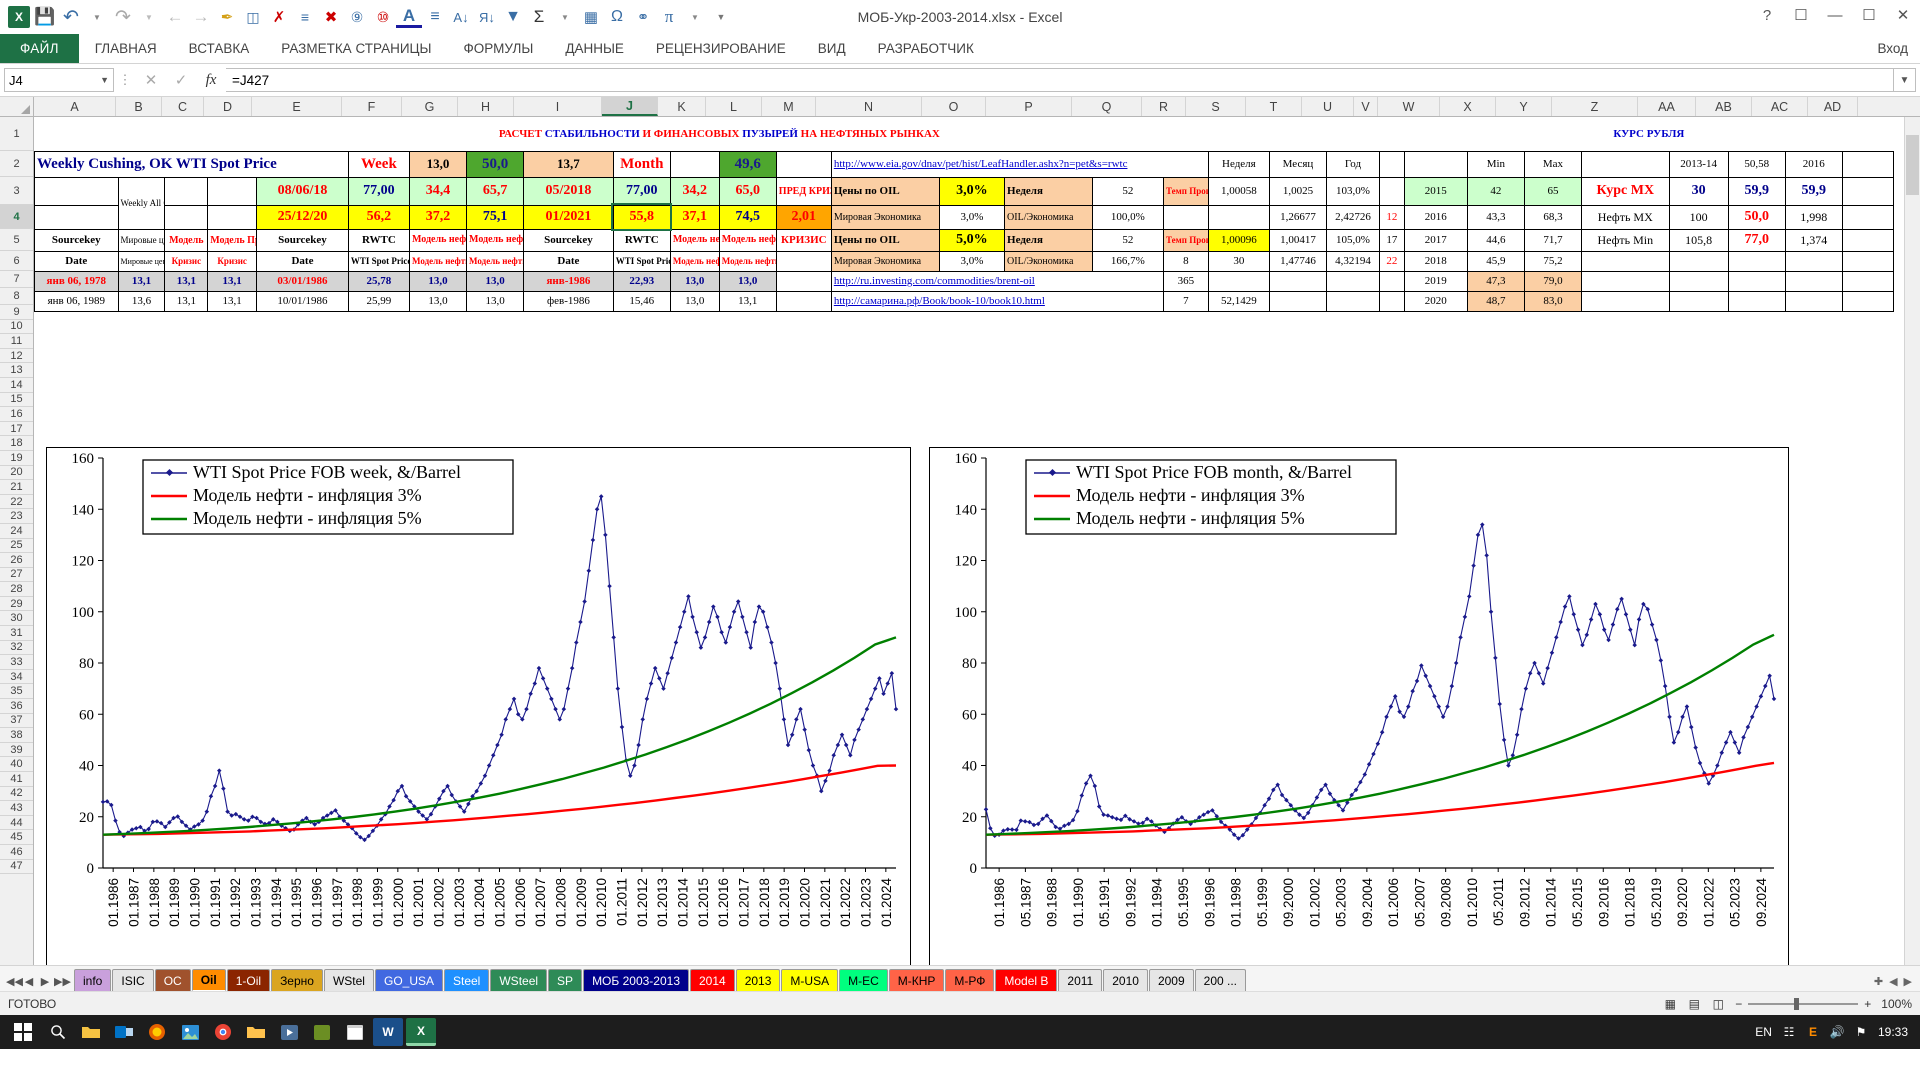 This screenshot has height=1080, width=1920. What do you see at coordinates (1026, 980) in the screenshot?
I see `sheet-tab-model-b: Model B` at bounding box center [1026, 980].